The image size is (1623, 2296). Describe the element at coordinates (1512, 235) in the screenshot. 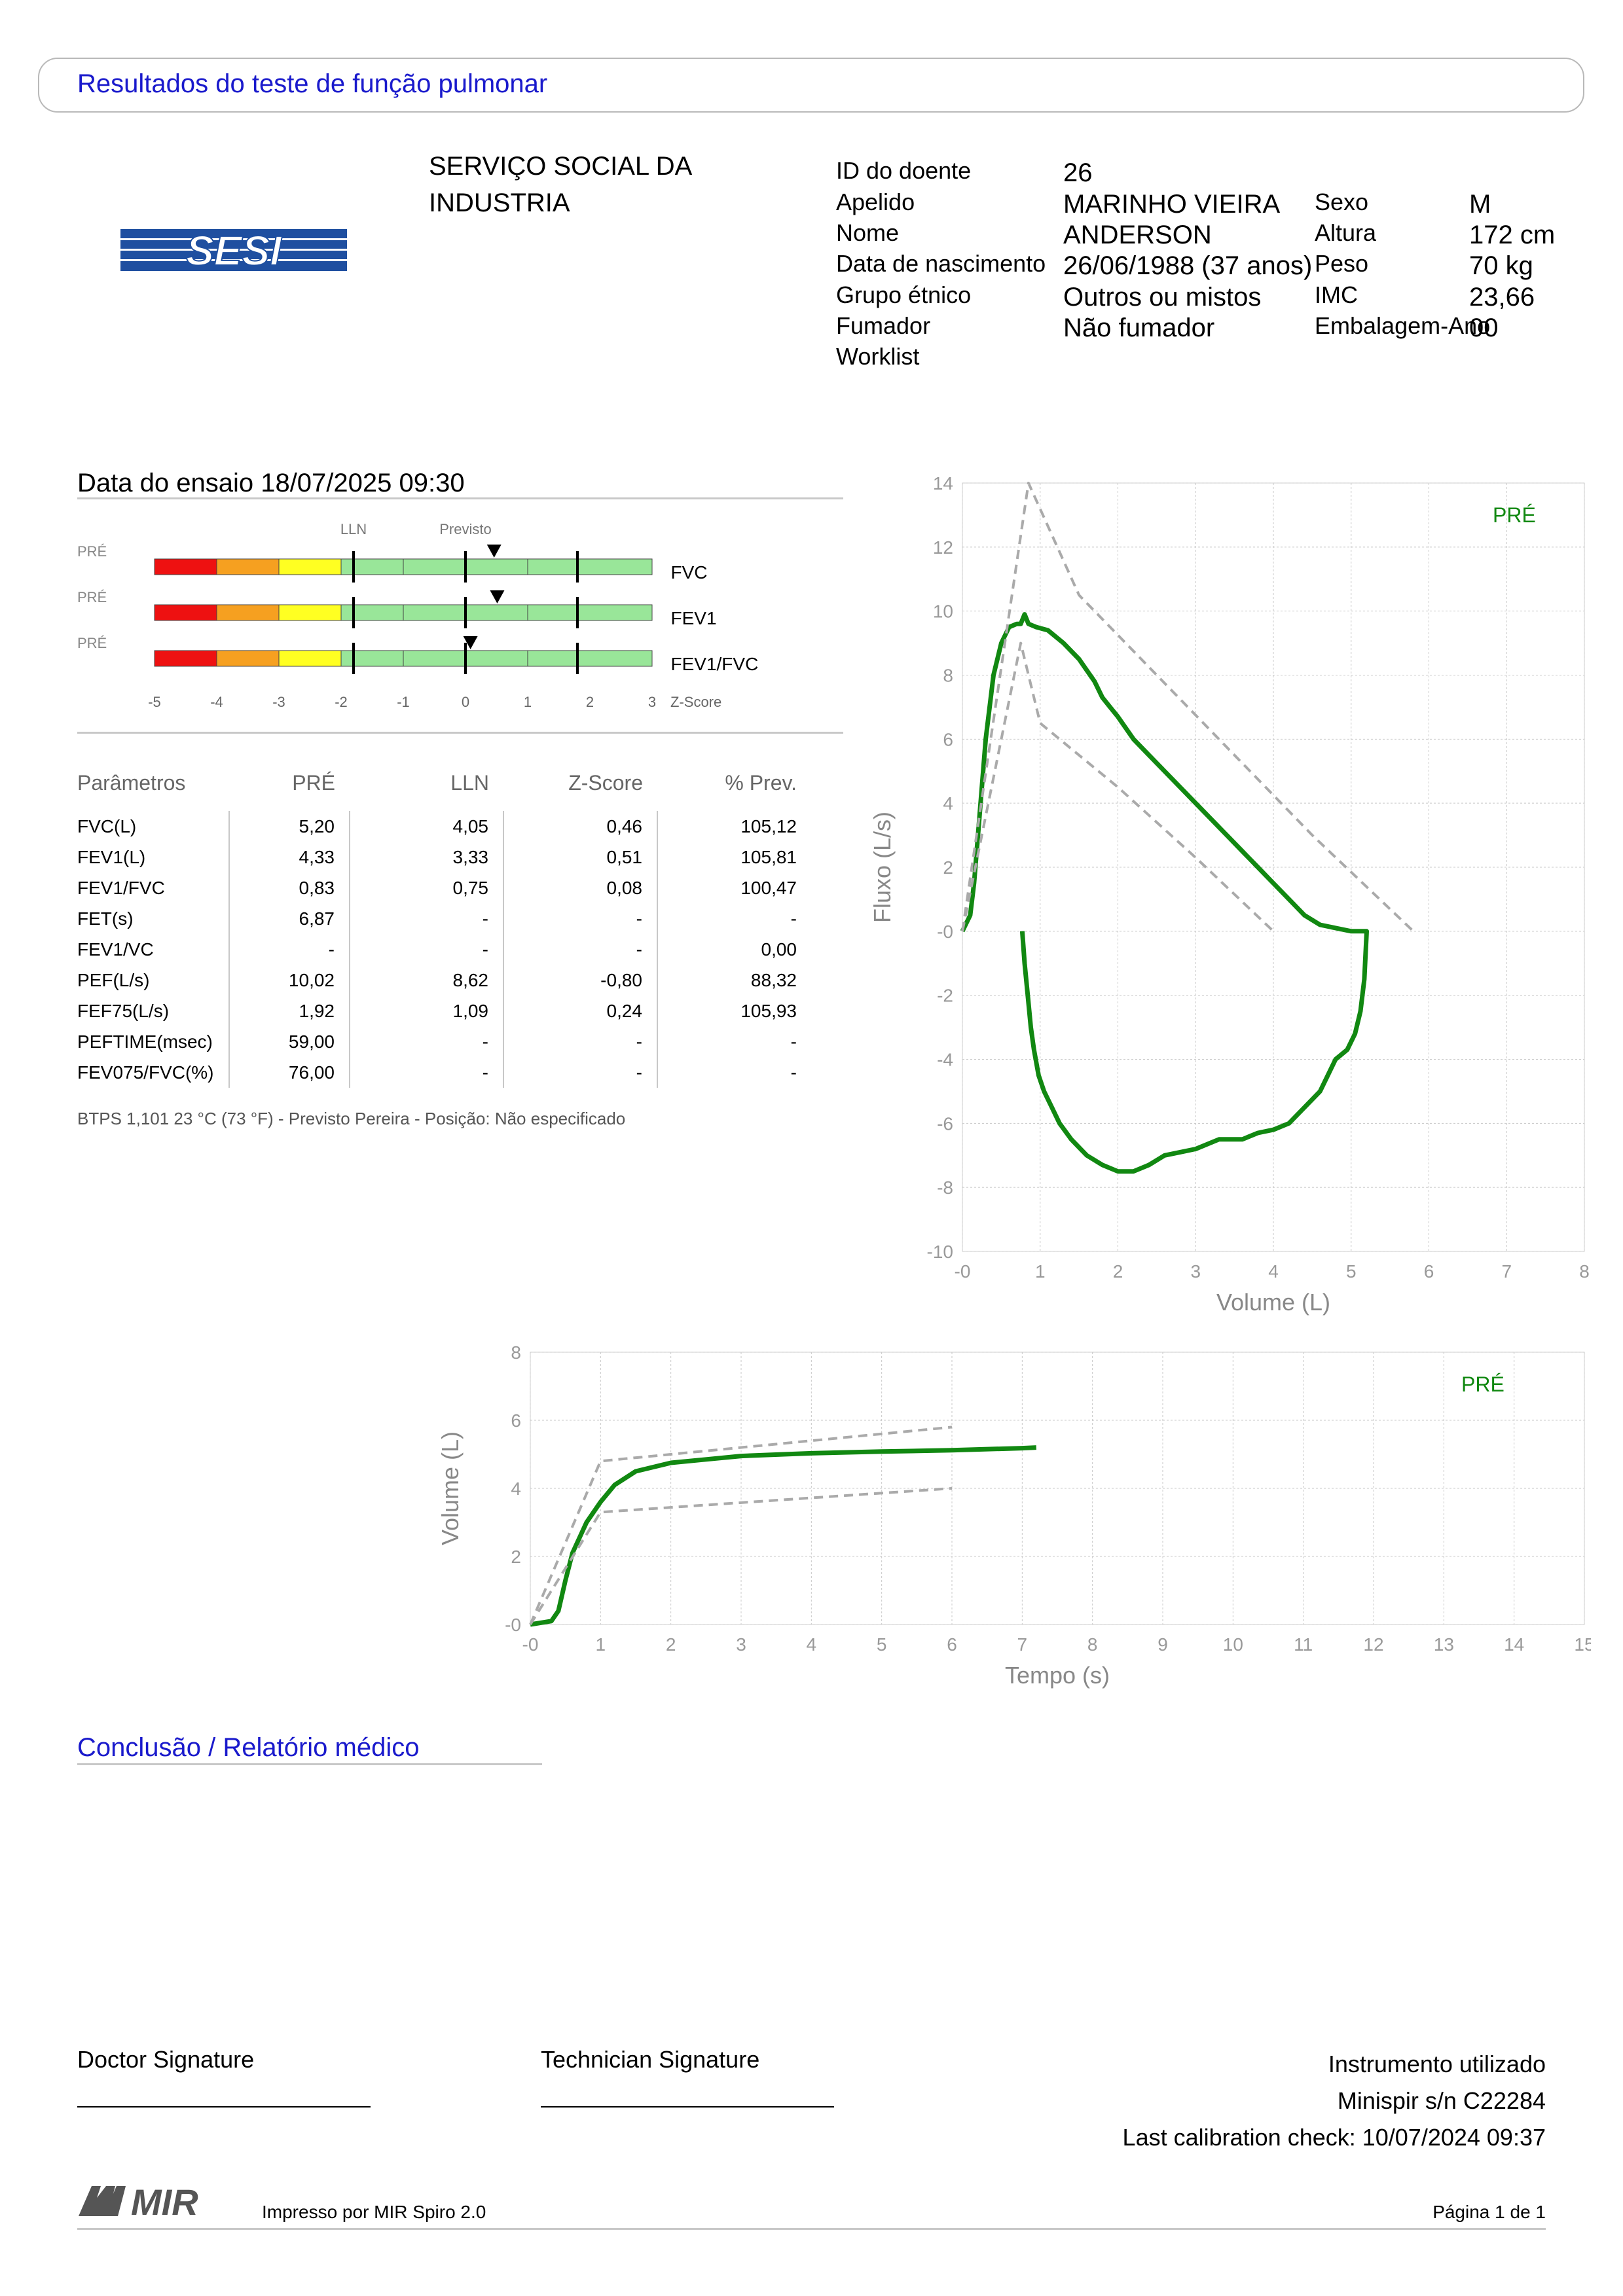

I see `value-height: 172 cm` at that location.